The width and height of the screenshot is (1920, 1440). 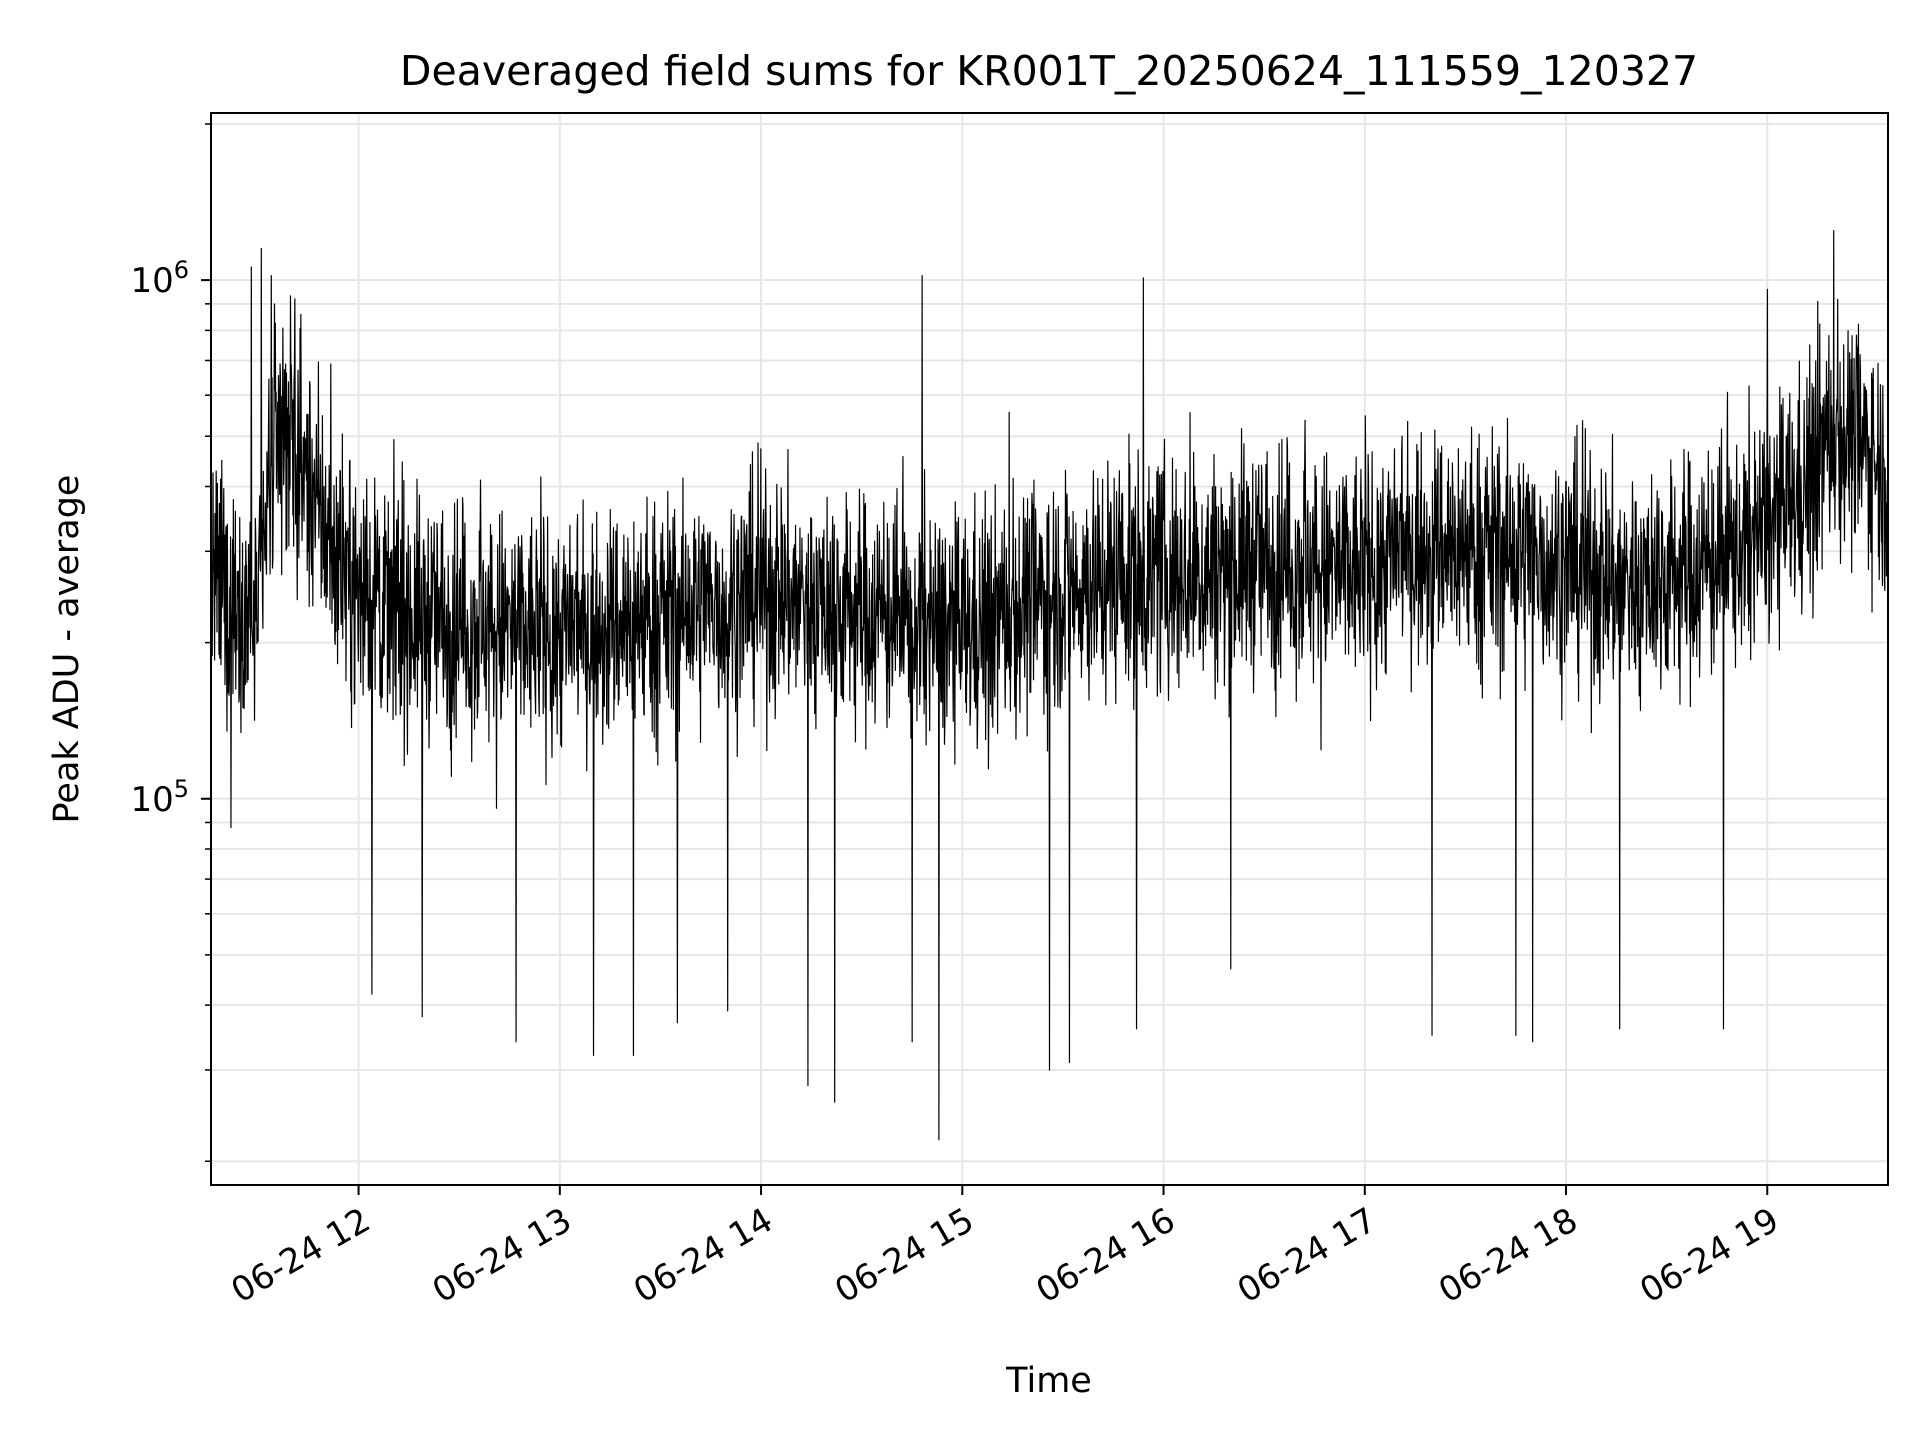 What do you see at coordinates (1048, 1381) in the screenshot?
I see `x-axis-label: Time` at bounding box center [1048, 1381].